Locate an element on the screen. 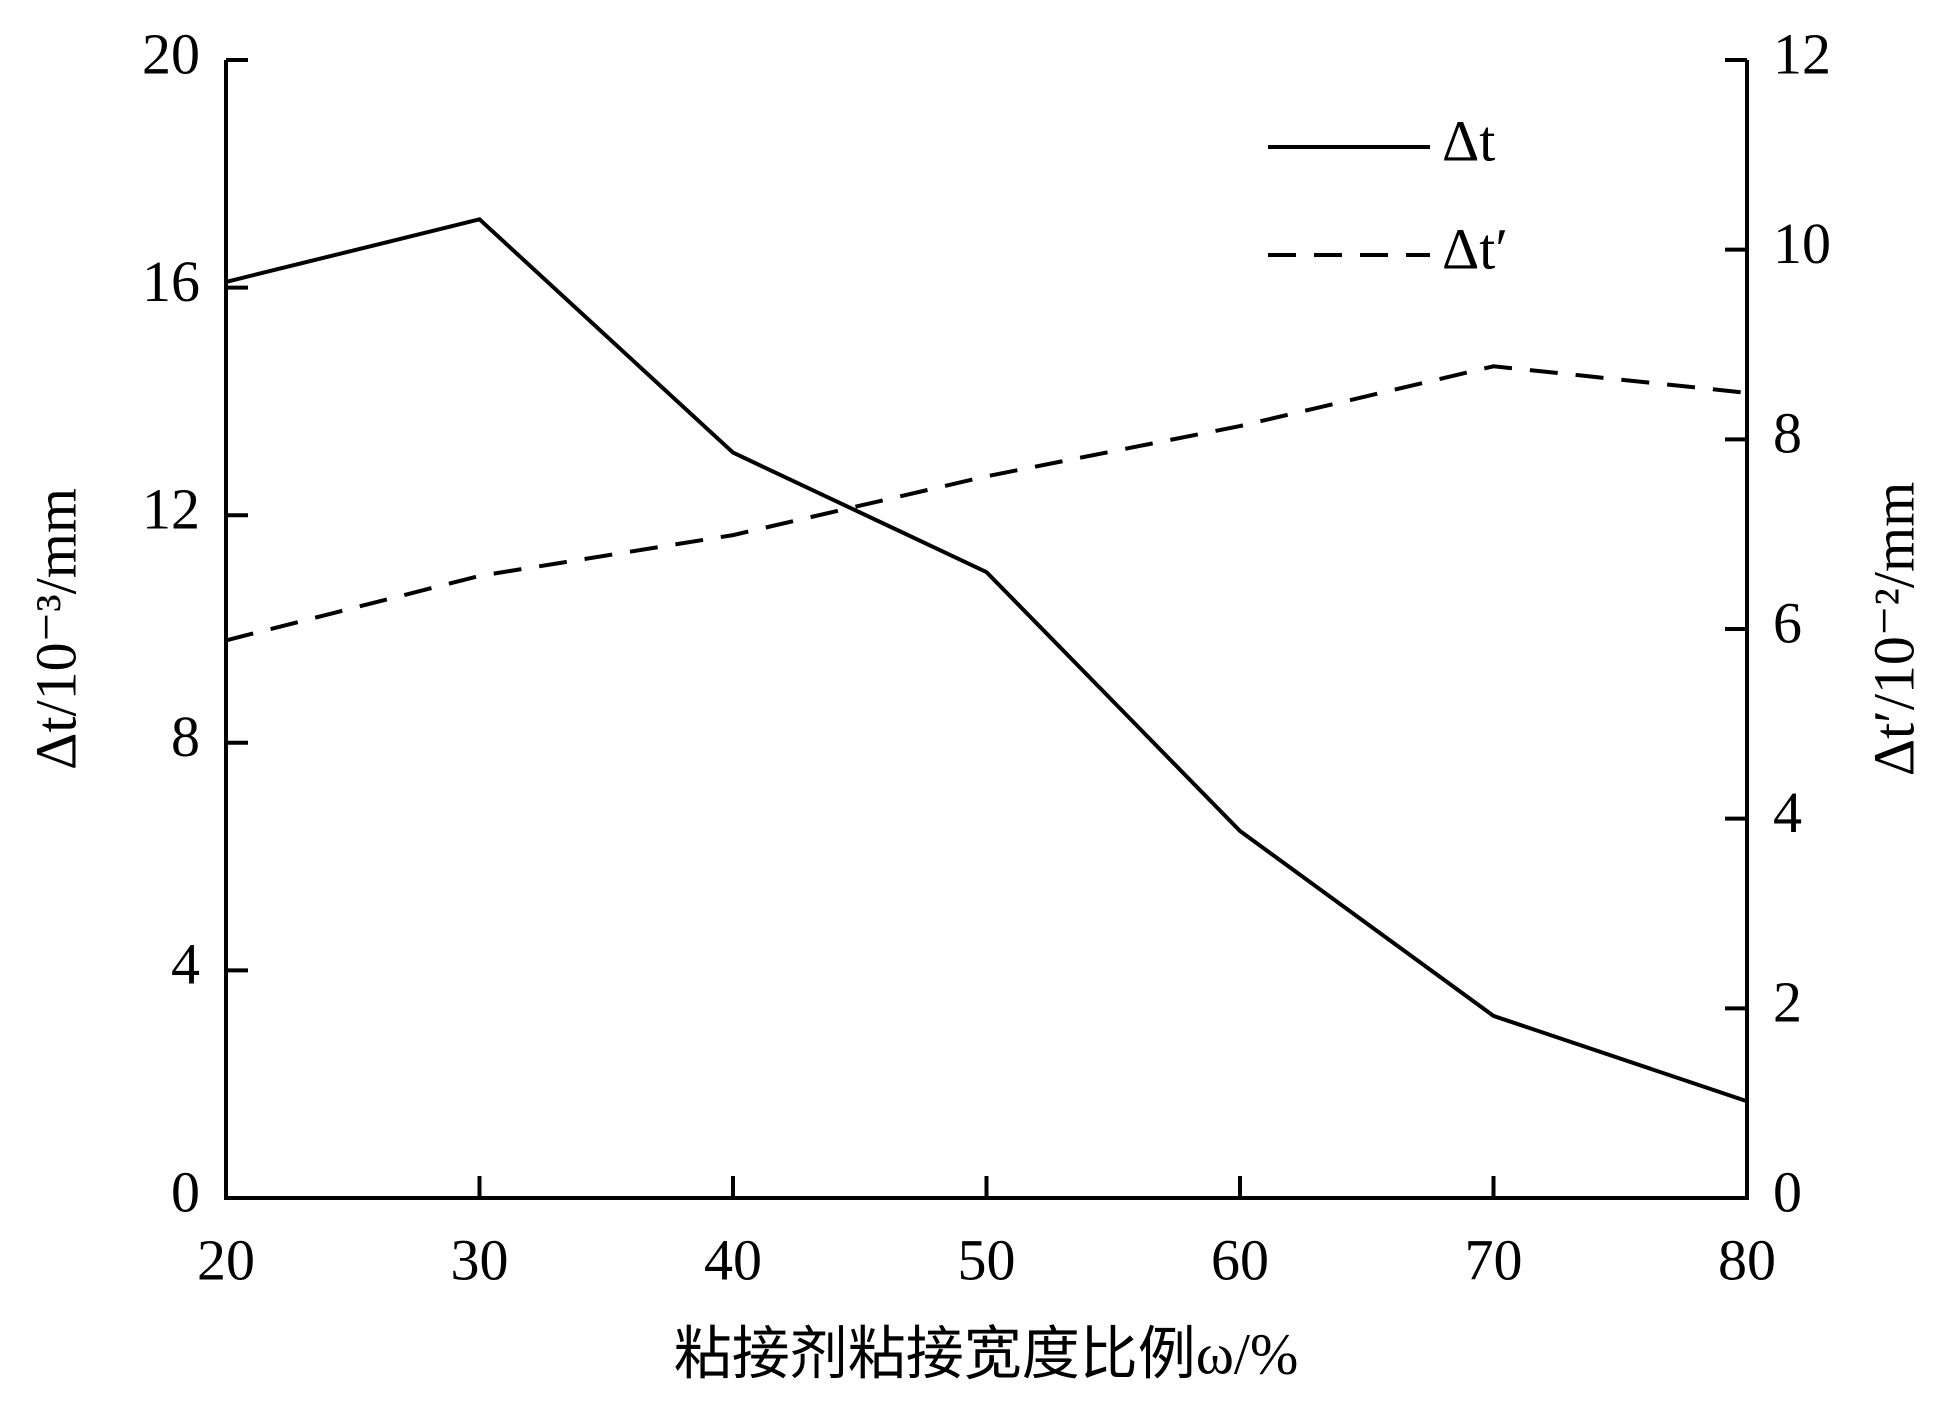  x-tick-label: 50 is located at coordinates (987, 1259).